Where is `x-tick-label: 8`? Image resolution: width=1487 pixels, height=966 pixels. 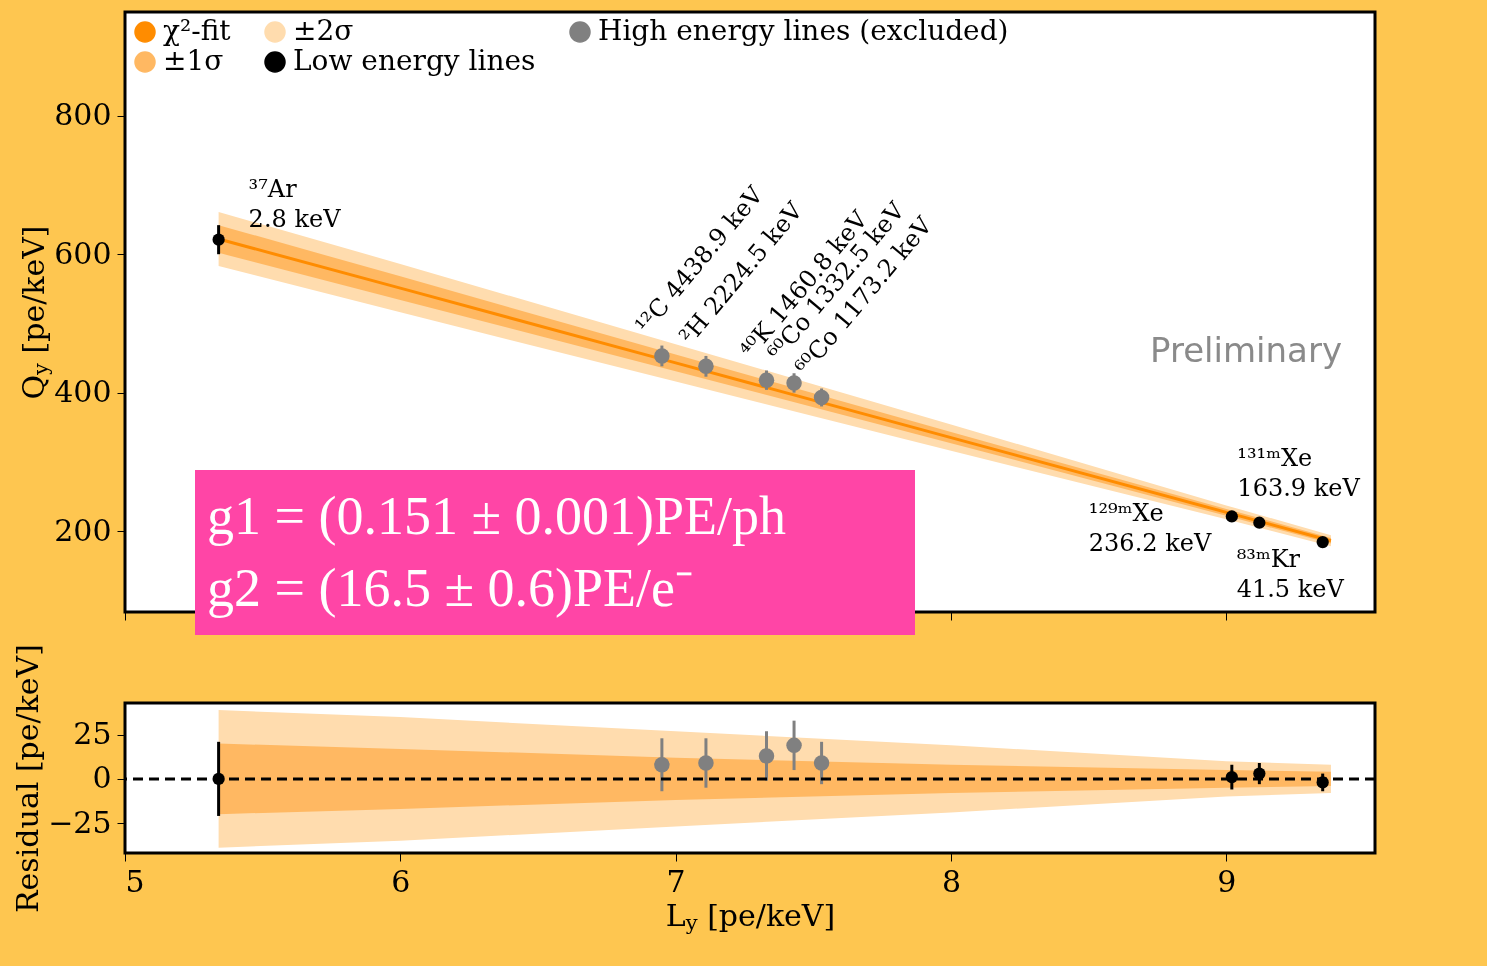 x-tick-label: 8 is located at coordinates (951, 881).